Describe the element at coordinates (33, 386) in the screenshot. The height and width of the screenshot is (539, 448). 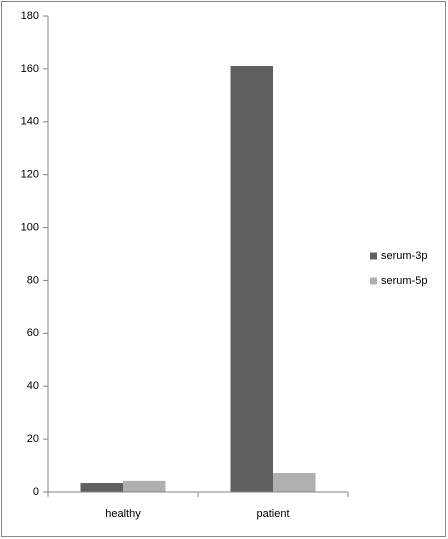
I see `y-tick-label: 40` at that location.